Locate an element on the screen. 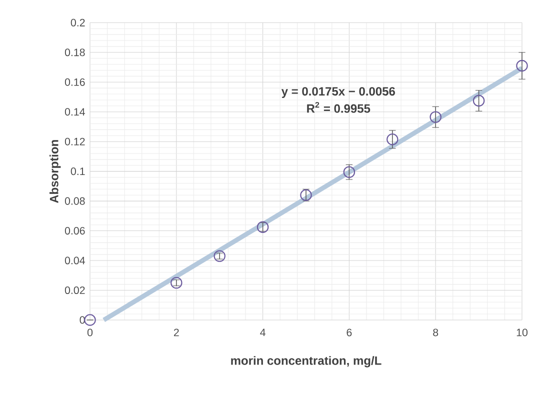 The height and width of the screenshot is (398, 550). x-tick-label: 10 is located at coordinates (522, 332).